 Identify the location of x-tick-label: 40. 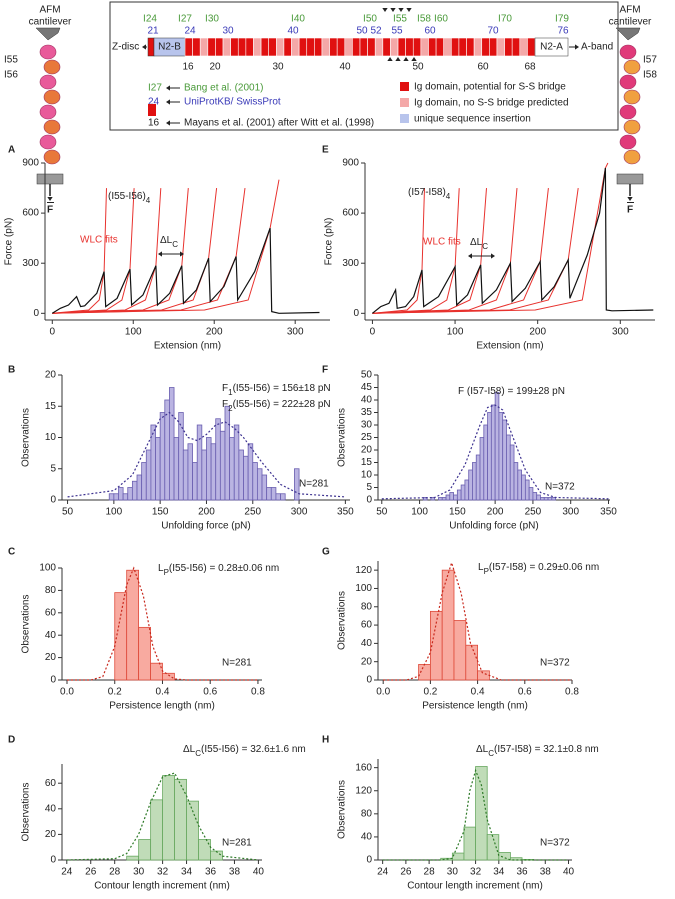
(259, 872).